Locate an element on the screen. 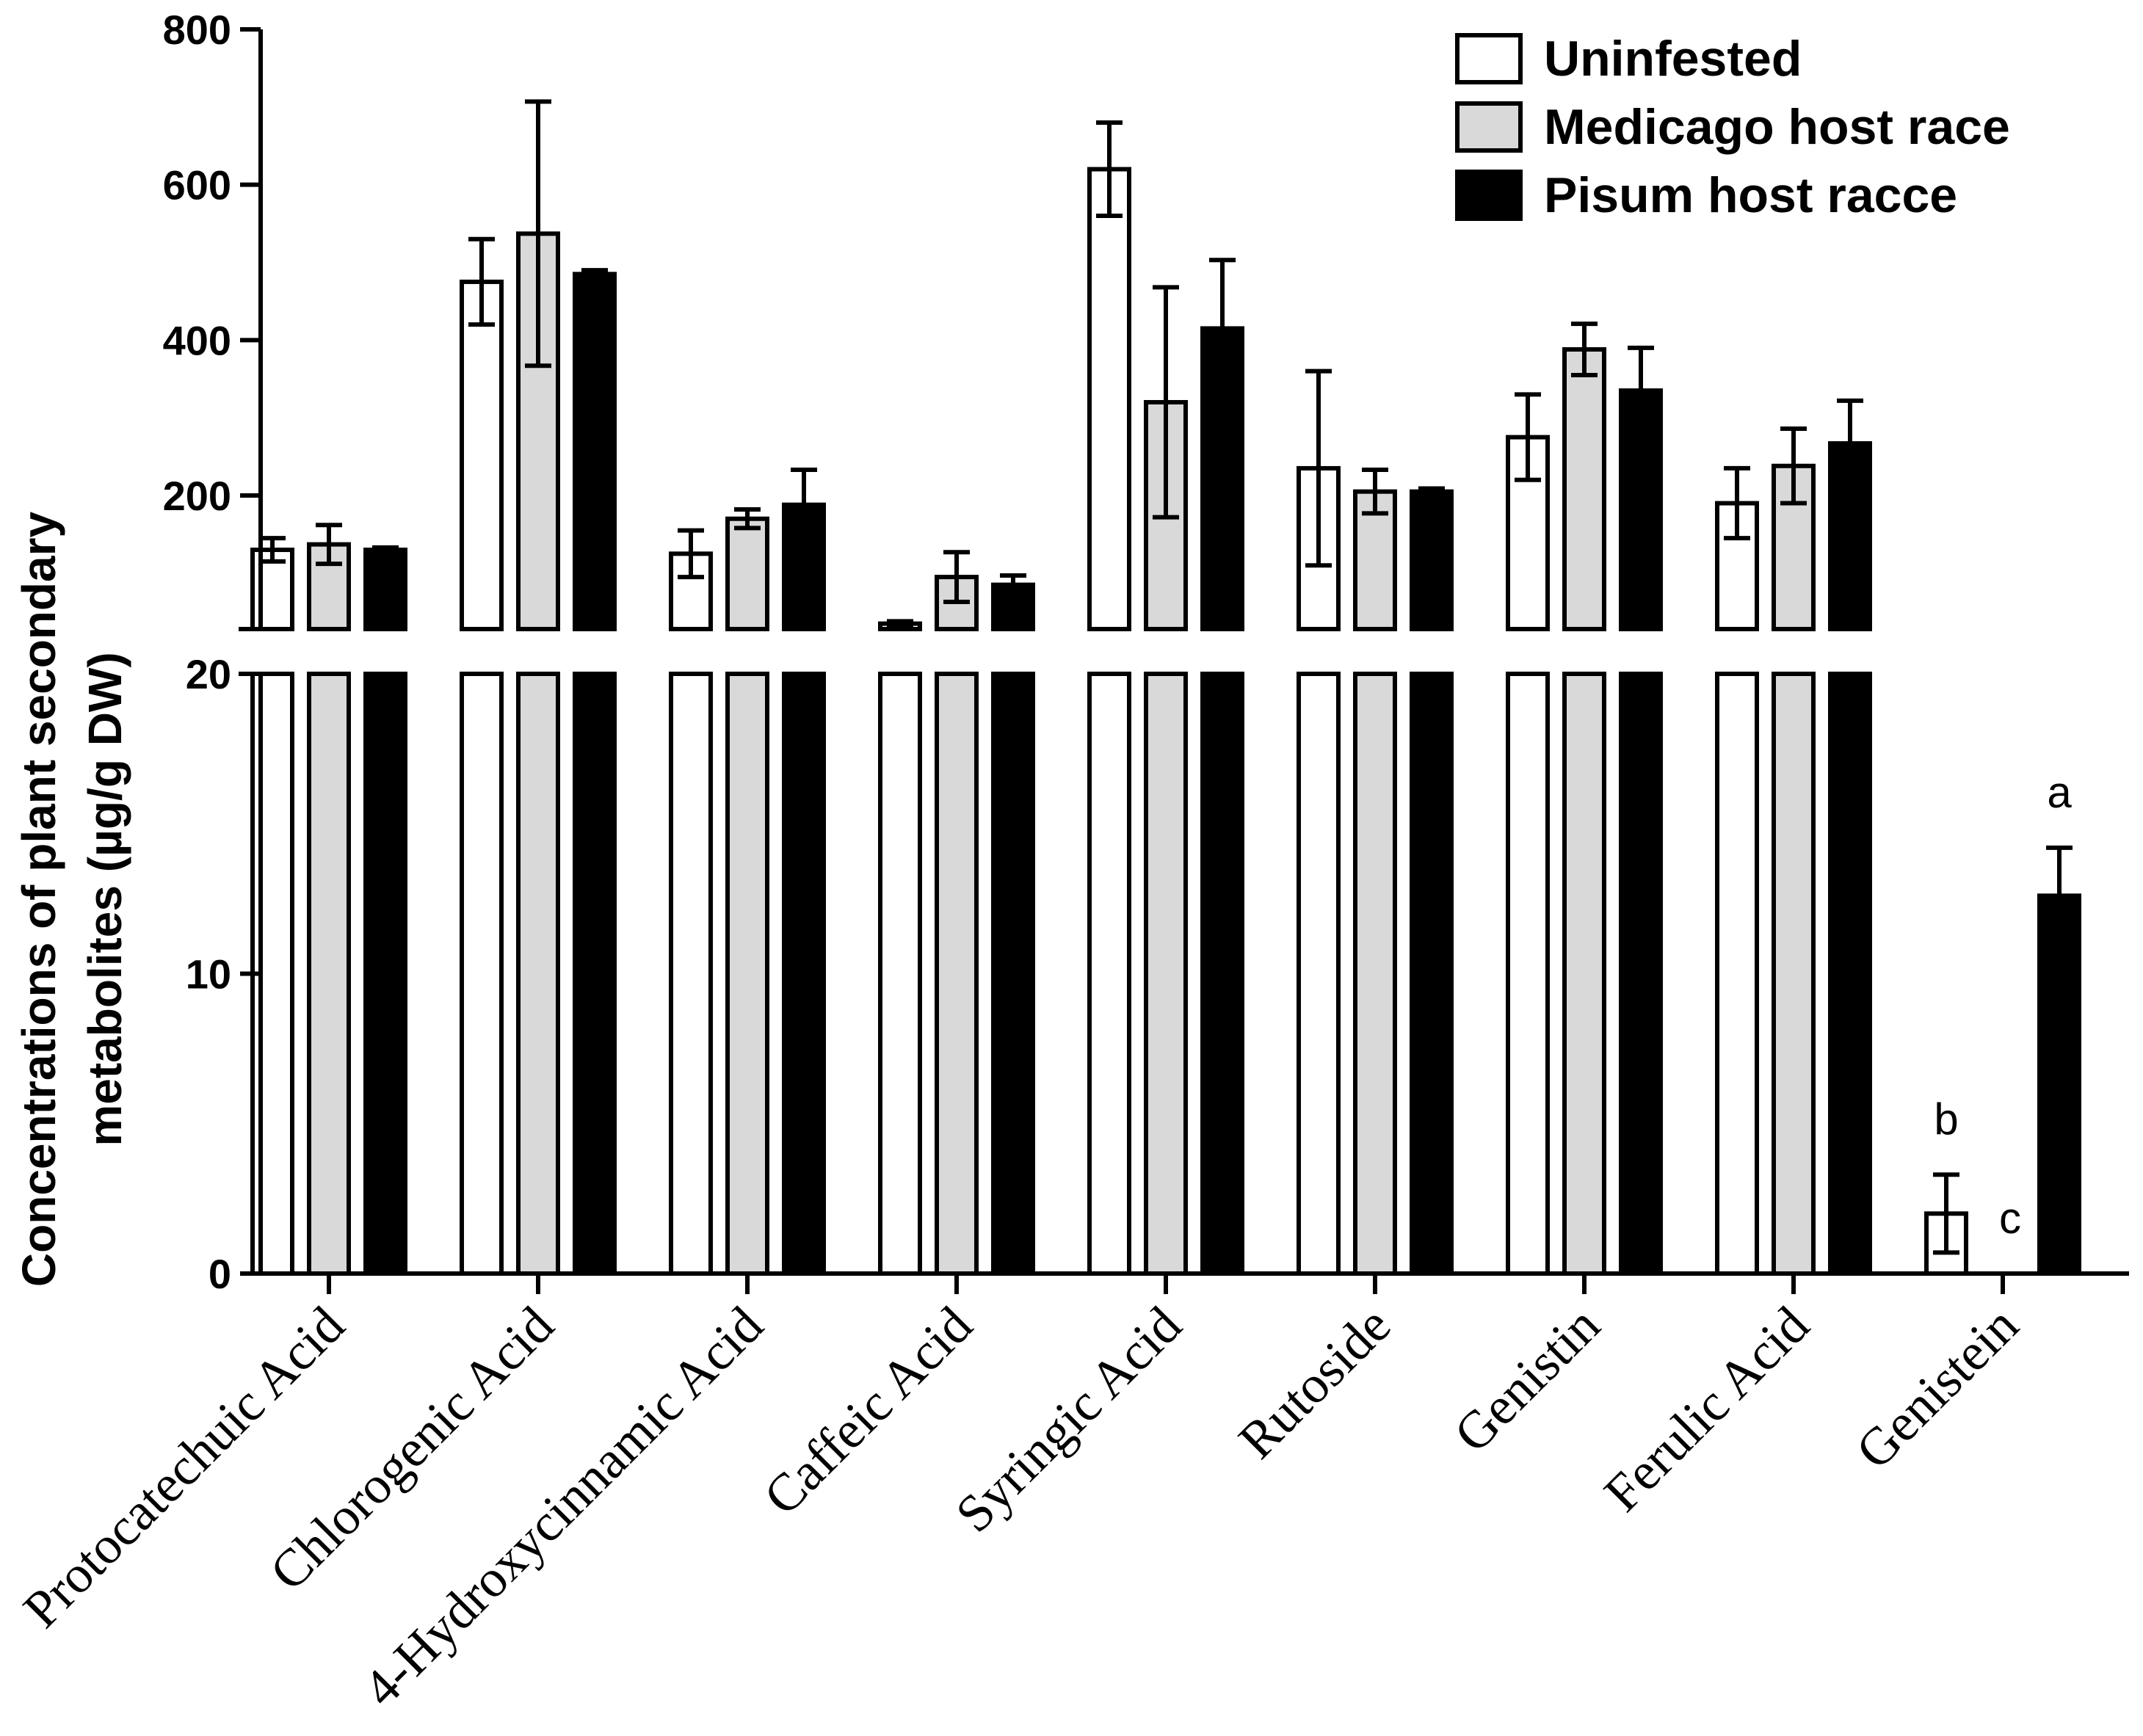 The width and height of the screenshot is (2143, 1736). significance-label-c: c is located at coordinates (2010, 1218).